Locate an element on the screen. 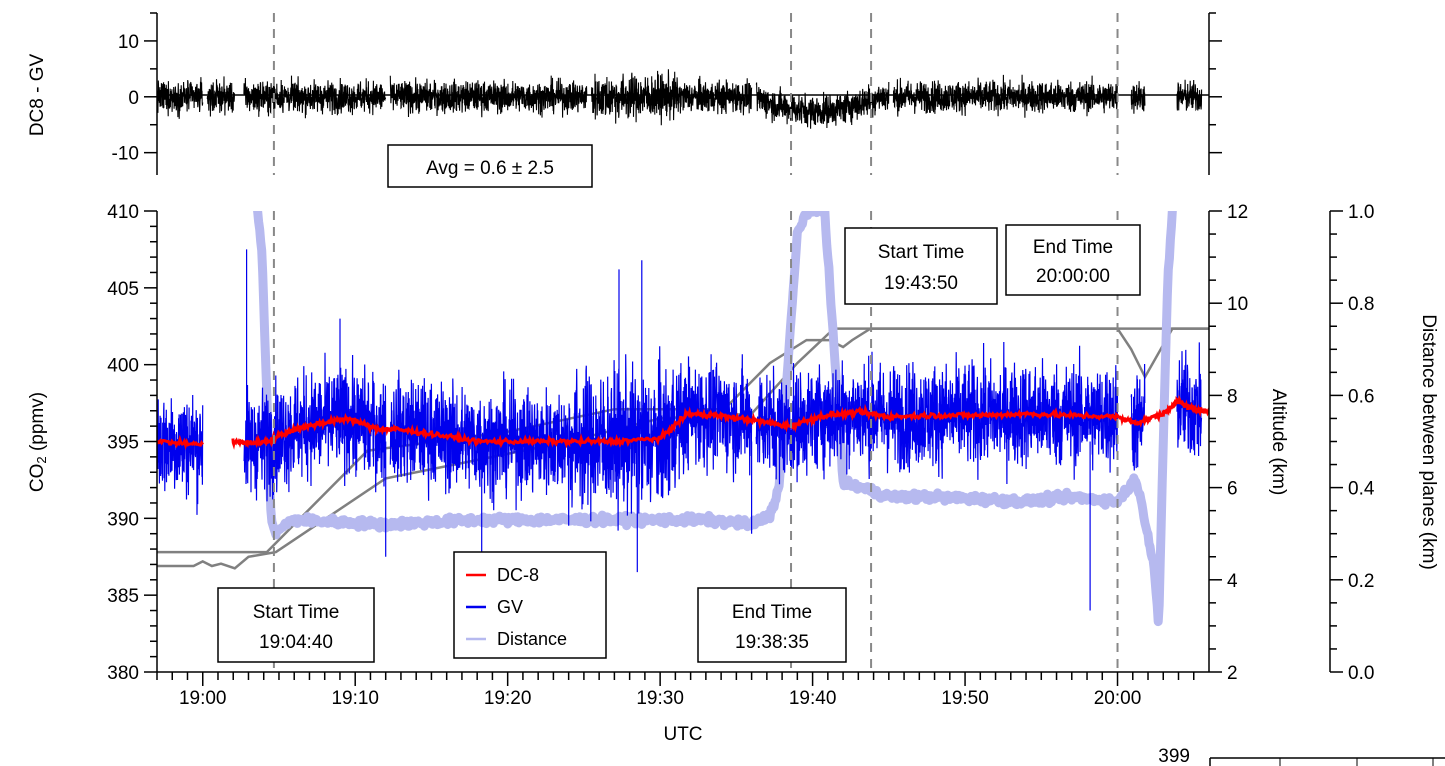  annotation-start-2-line2: 19:43:50 is located at coordinates (921, 283).